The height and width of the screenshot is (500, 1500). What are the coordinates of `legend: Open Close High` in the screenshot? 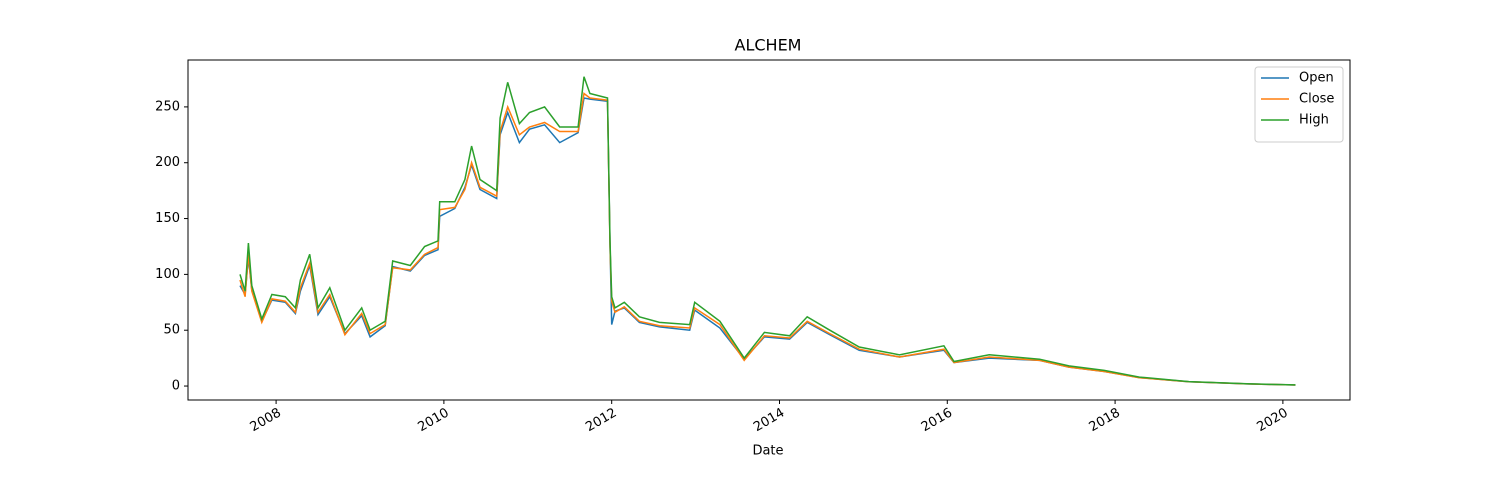 It's located at (1299, 104).